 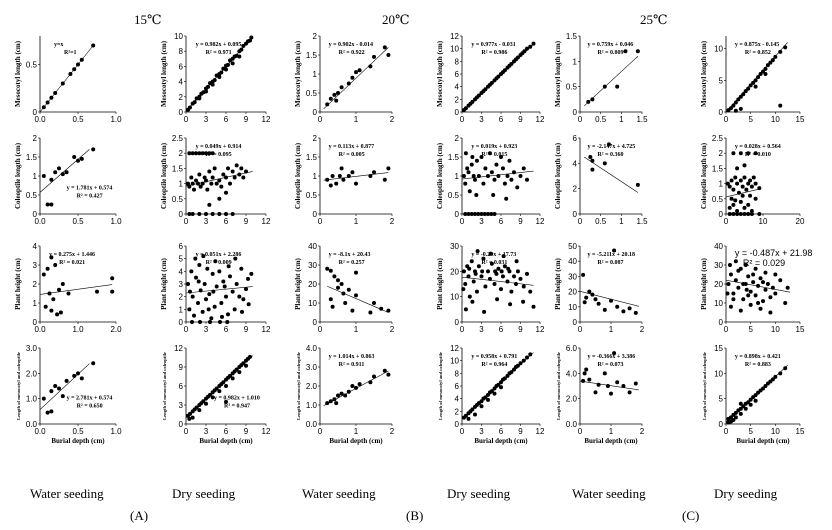 I want to click on regression-equation: y = 0.982x + 1.010, so click(x=237, y=399).